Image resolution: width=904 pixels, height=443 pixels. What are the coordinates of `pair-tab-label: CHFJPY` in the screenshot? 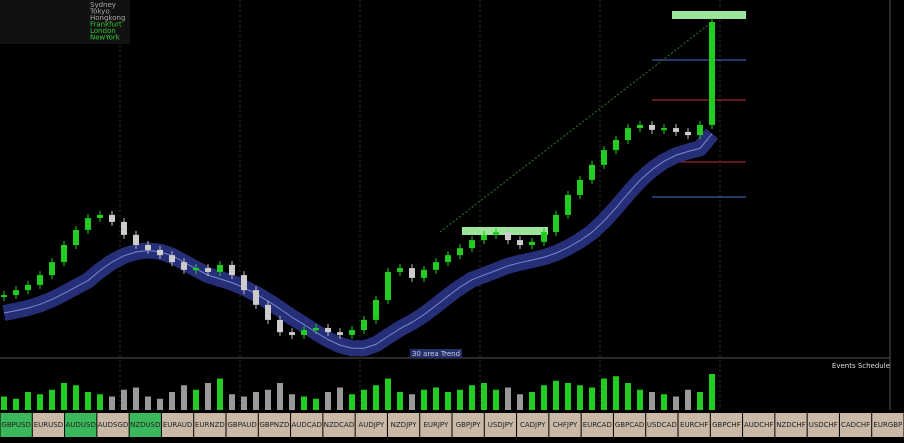 It's located at (565, 425).